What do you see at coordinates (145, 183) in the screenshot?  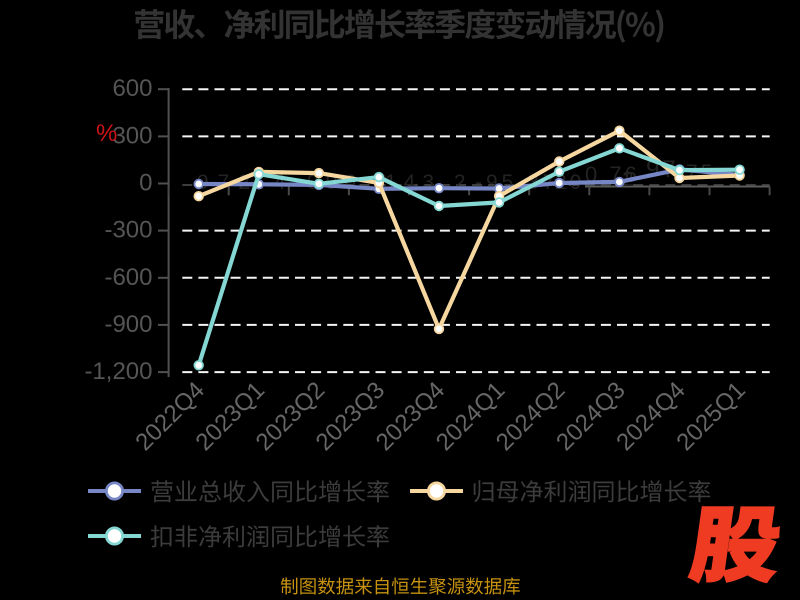 I see `svg-text: 0` at bounding box center [145, 183].